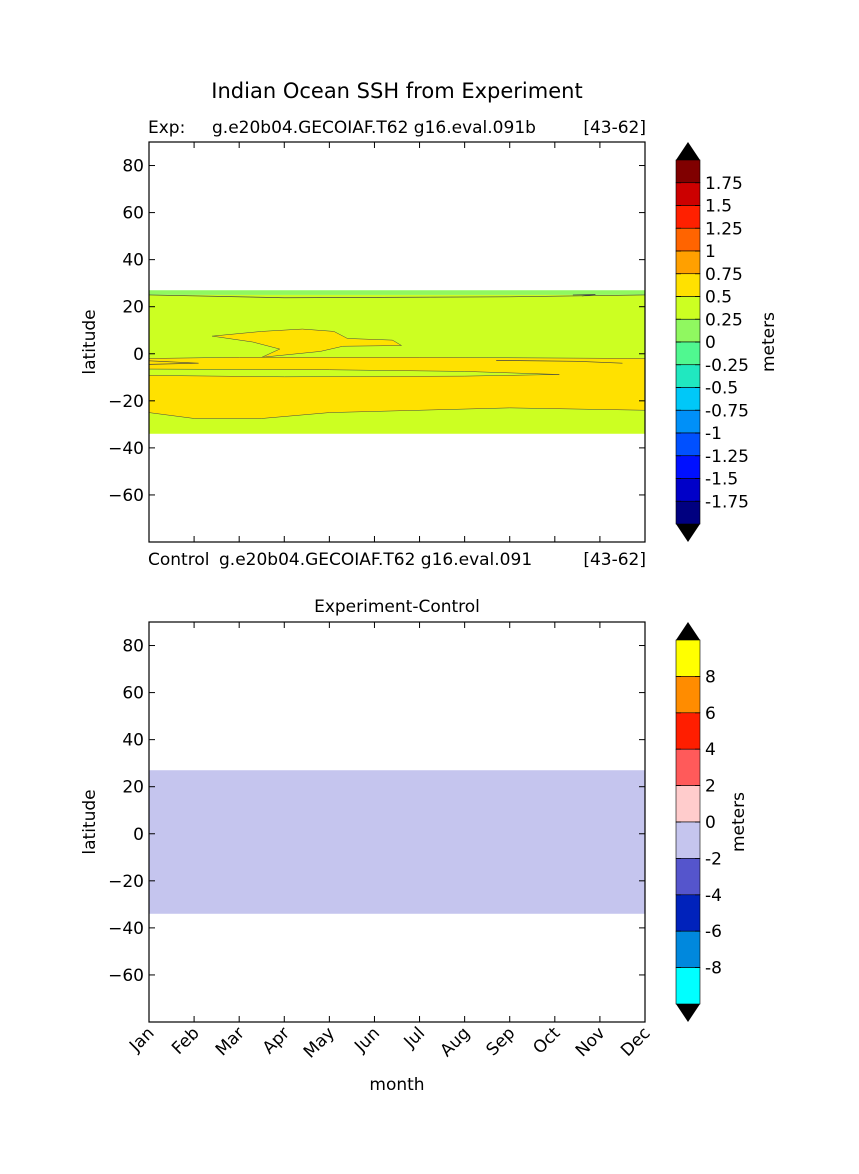 The height and width of the screenshot is (1174, 859). Describe the element at coordinates (500, 1041) in the screenshot. I see `month-tick-label: Sep` at that location.